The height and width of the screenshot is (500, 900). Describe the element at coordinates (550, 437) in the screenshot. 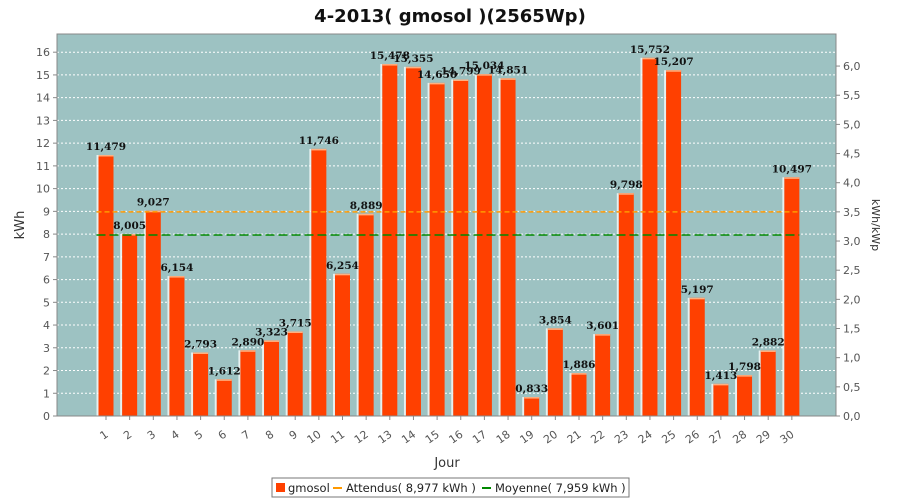

I see `x-tick-label: 20` at that location.